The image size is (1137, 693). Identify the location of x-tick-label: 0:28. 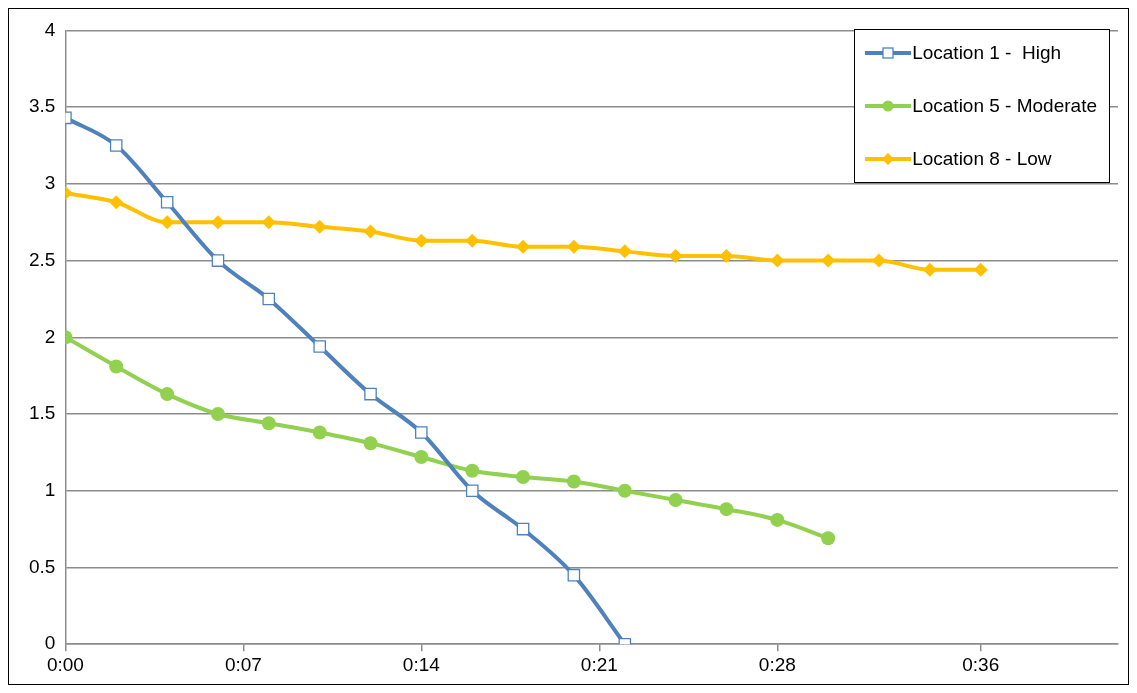
(777, 664).